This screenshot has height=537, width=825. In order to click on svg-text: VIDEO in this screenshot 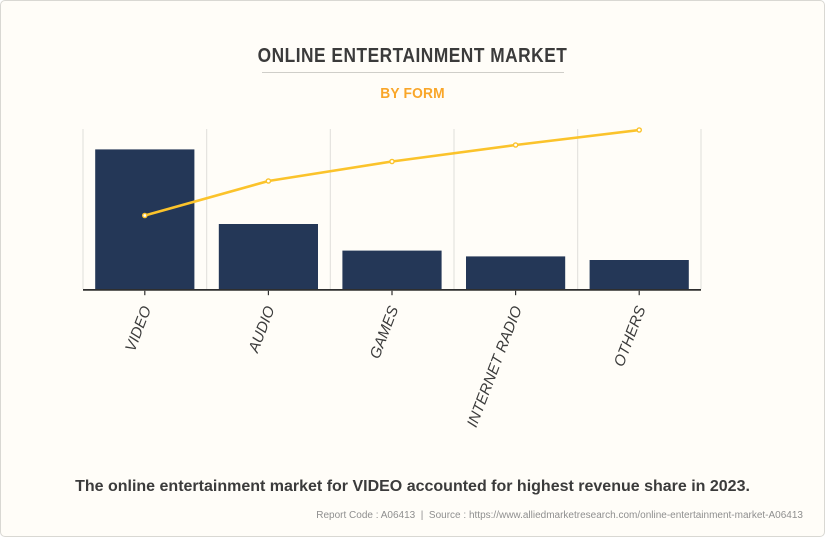, I will do `click(138, 329)`.